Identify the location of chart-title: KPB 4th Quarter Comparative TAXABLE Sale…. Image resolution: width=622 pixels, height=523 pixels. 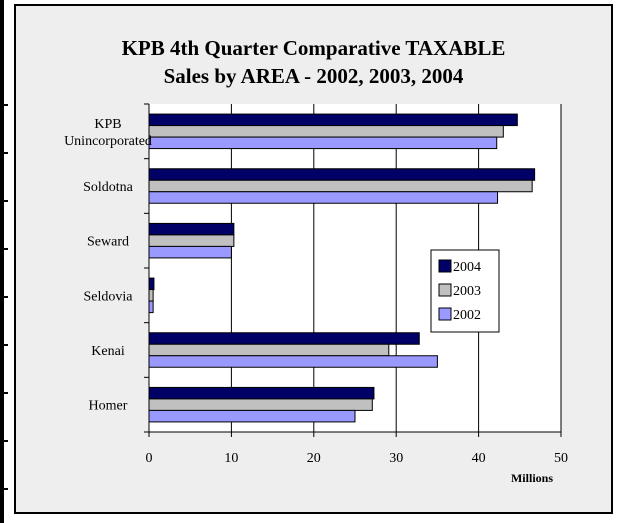
(313, 62).